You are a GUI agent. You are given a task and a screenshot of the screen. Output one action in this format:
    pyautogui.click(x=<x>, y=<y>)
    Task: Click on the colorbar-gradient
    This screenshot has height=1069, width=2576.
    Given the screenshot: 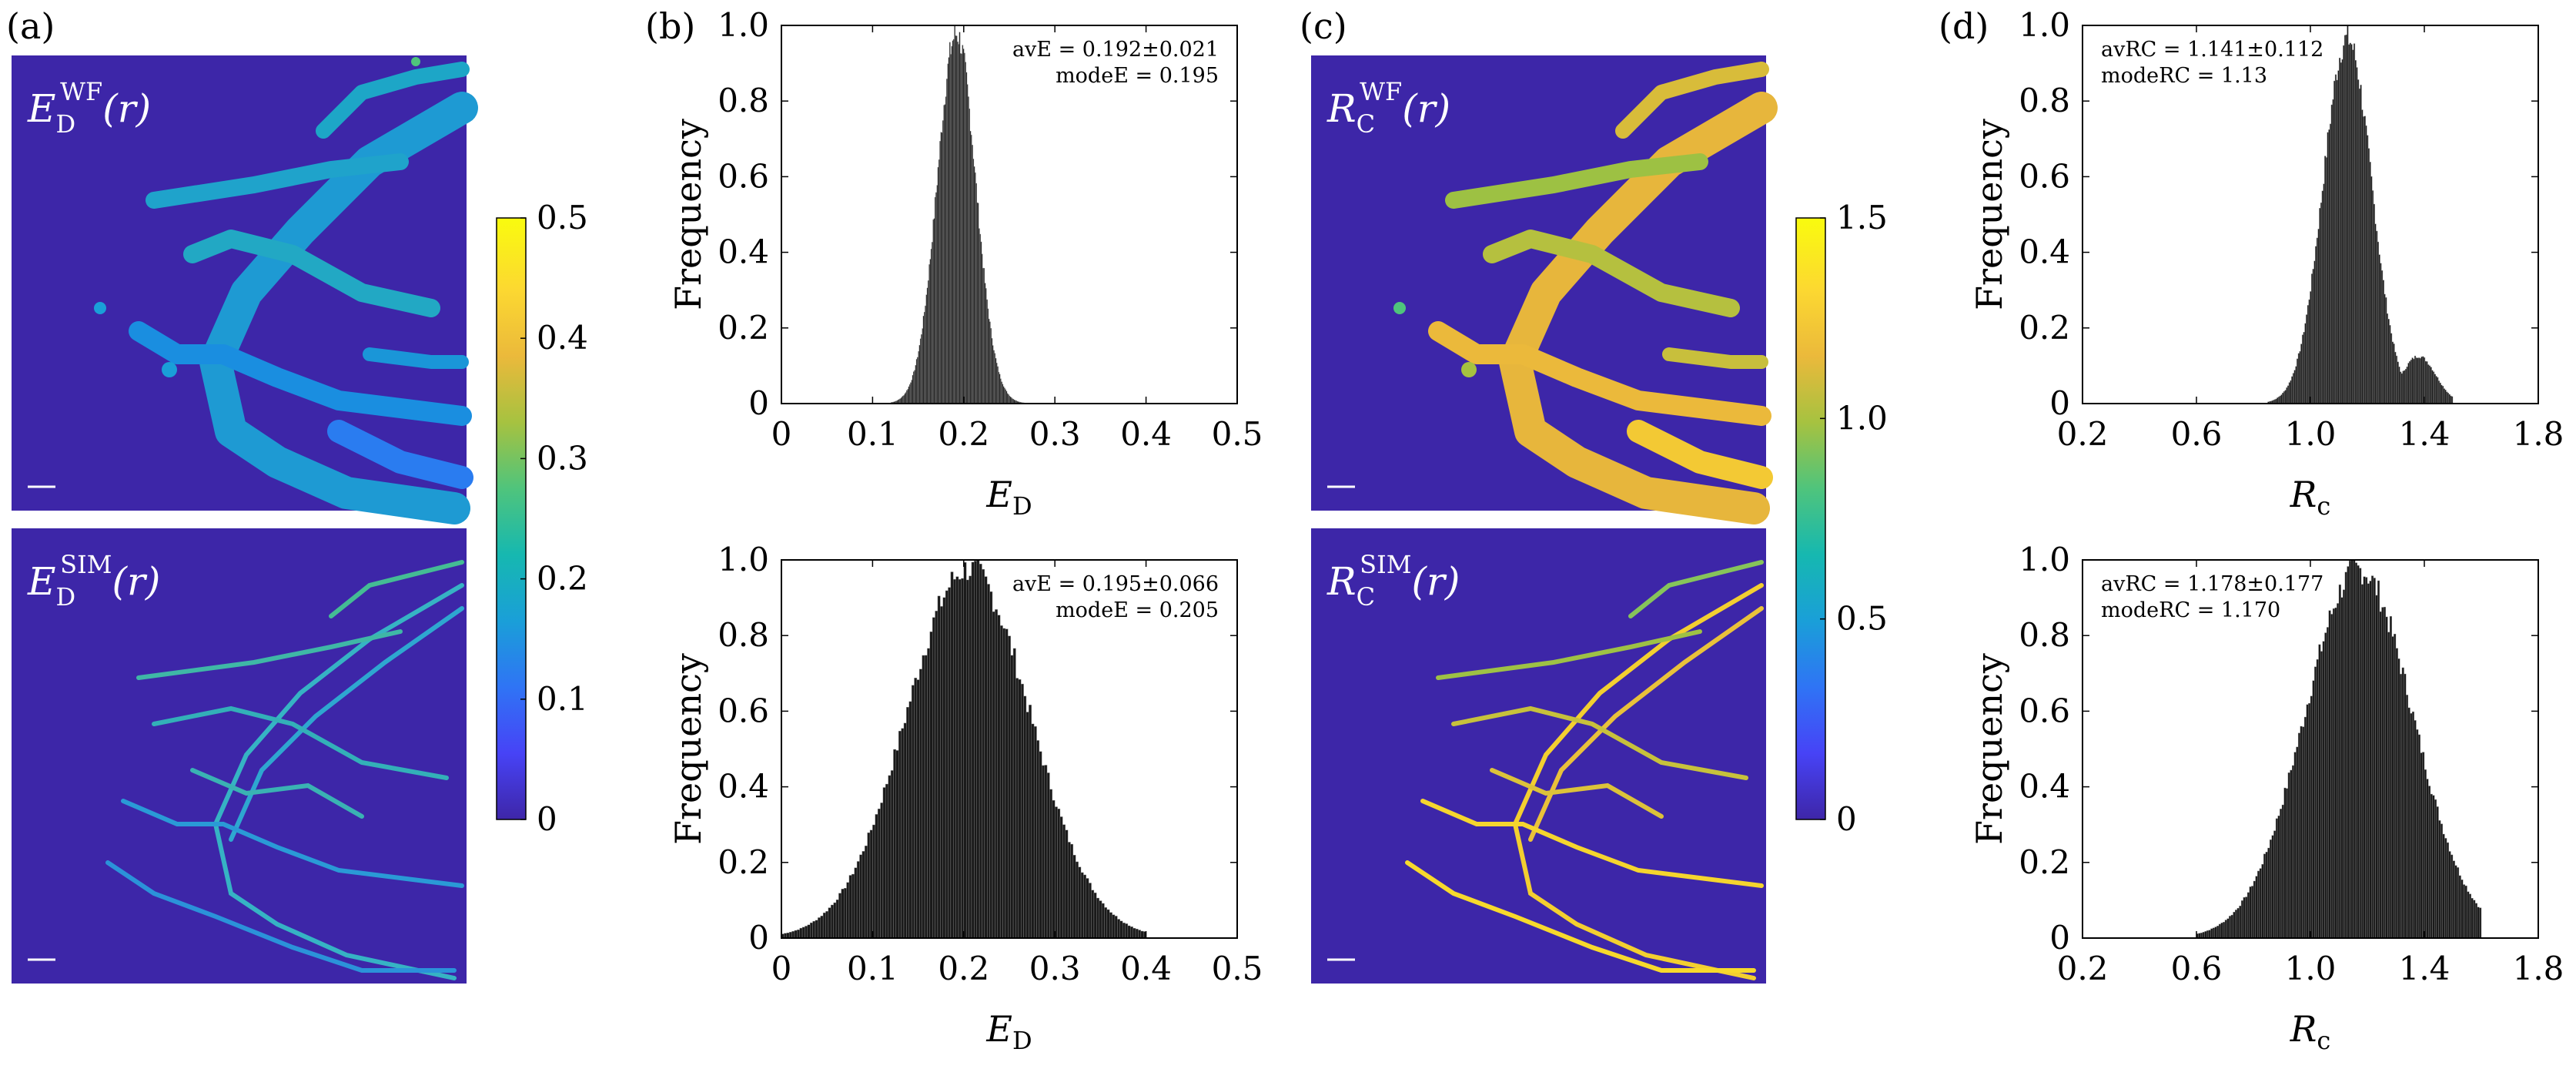 What is the action you would take?
    pyautogui.click(x=1811, y=518)
    